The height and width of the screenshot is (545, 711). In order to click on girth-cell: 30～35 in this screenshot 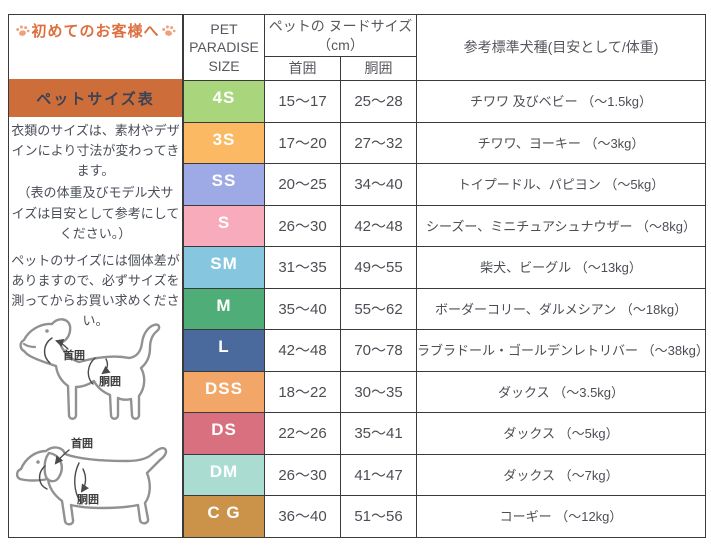, I will do `click(378, 392)`.